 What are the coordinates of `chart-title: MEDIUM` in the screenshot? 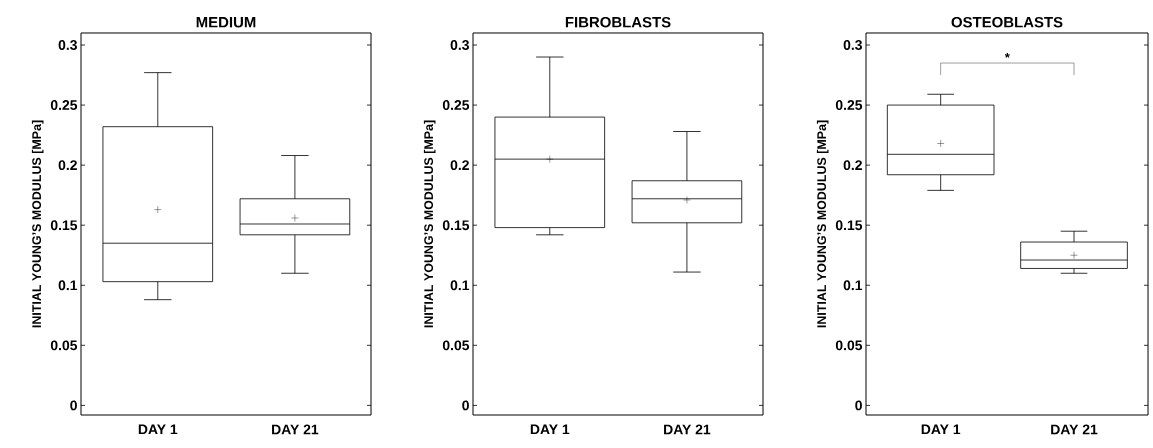 It's located at (226, 22).